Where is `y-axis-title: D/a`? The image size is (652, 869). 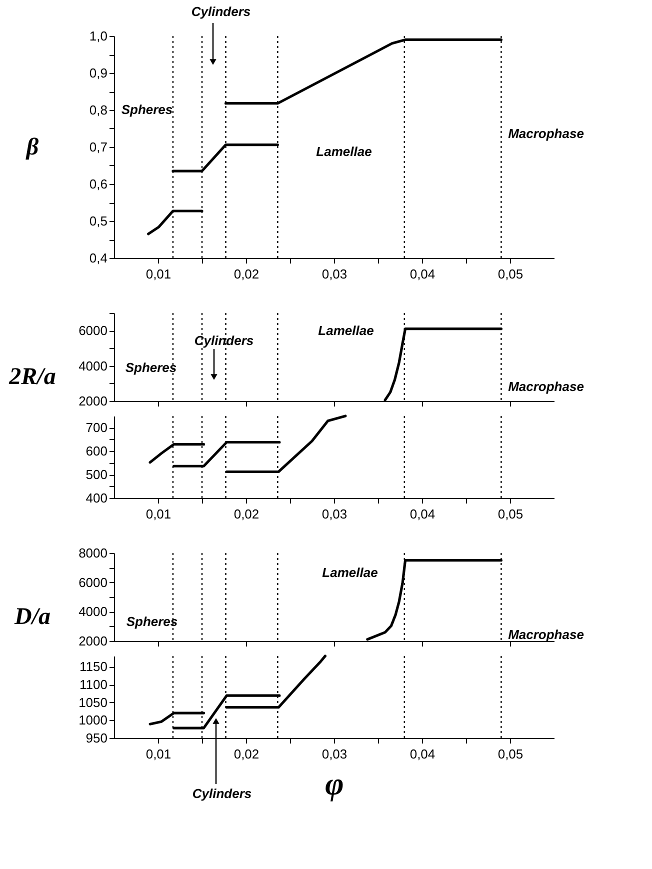 y-axis-title: D/a is located at coordinates (32, 617).